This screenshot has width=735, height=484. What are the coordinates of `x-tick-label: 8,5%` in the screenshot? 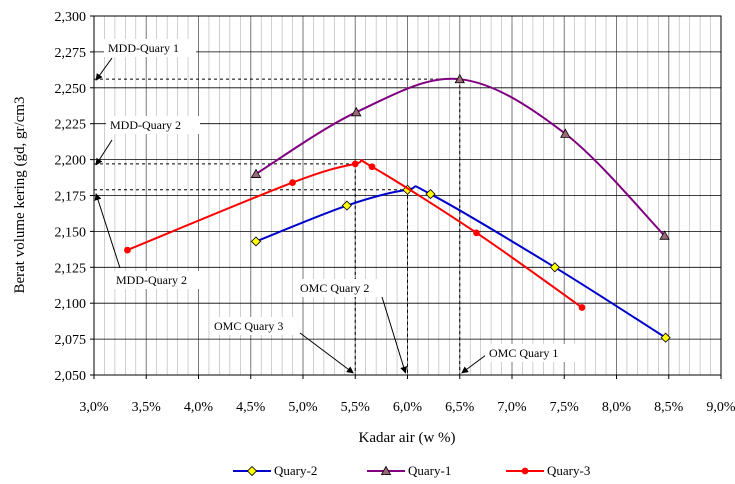 It's located at (669, 407).